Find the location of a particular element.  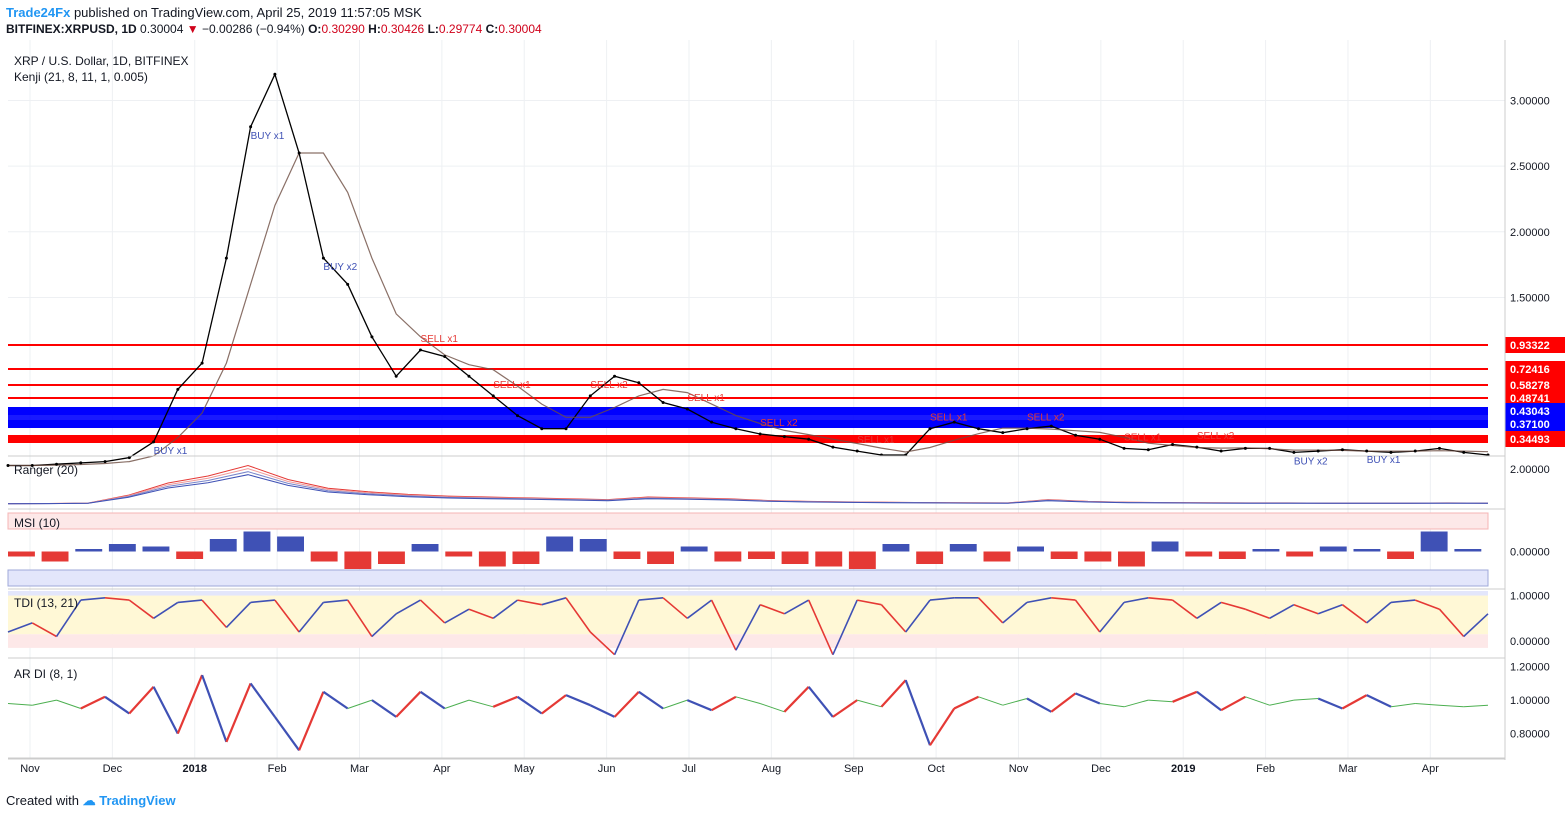

close-value: 0.30004 is located at coordinates (520, 29).